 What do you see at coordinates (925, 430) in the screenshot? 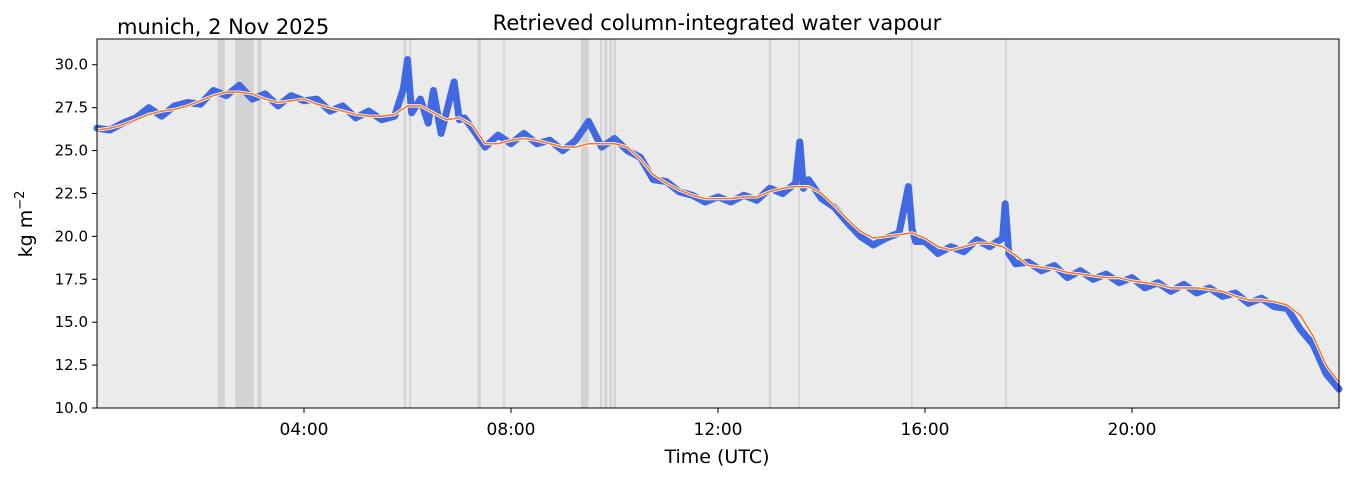
I see `x-tick-label: 16:00` at bounding box center [925, 430].